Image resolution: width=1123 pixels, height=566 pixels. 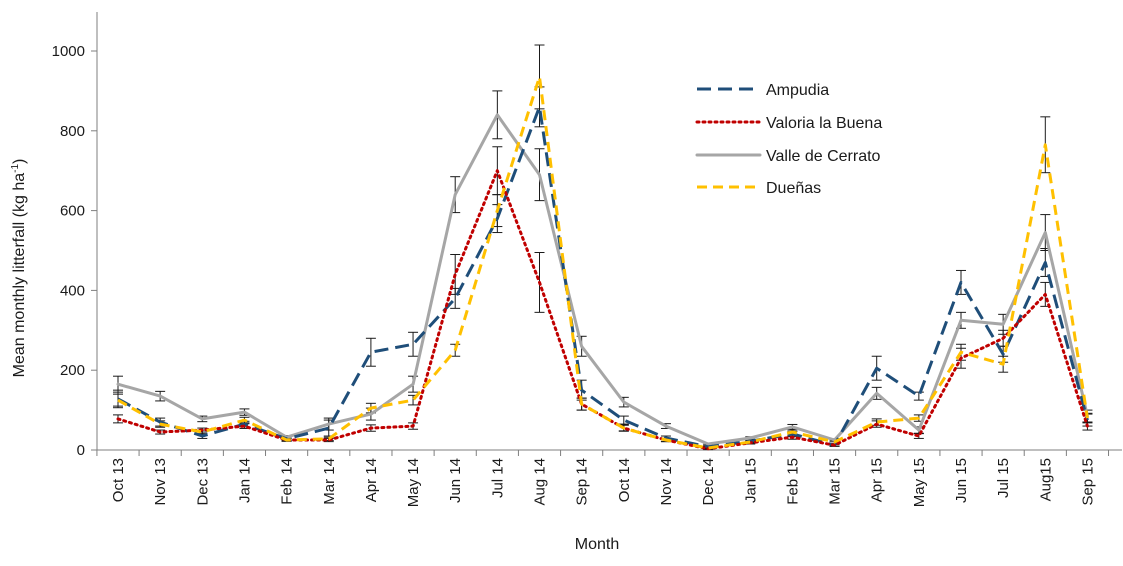 What do you see at coordinates (961, 480) in the screenshot?
I see `x-tick-label: Jun 15` at bounding box center [961, 480].